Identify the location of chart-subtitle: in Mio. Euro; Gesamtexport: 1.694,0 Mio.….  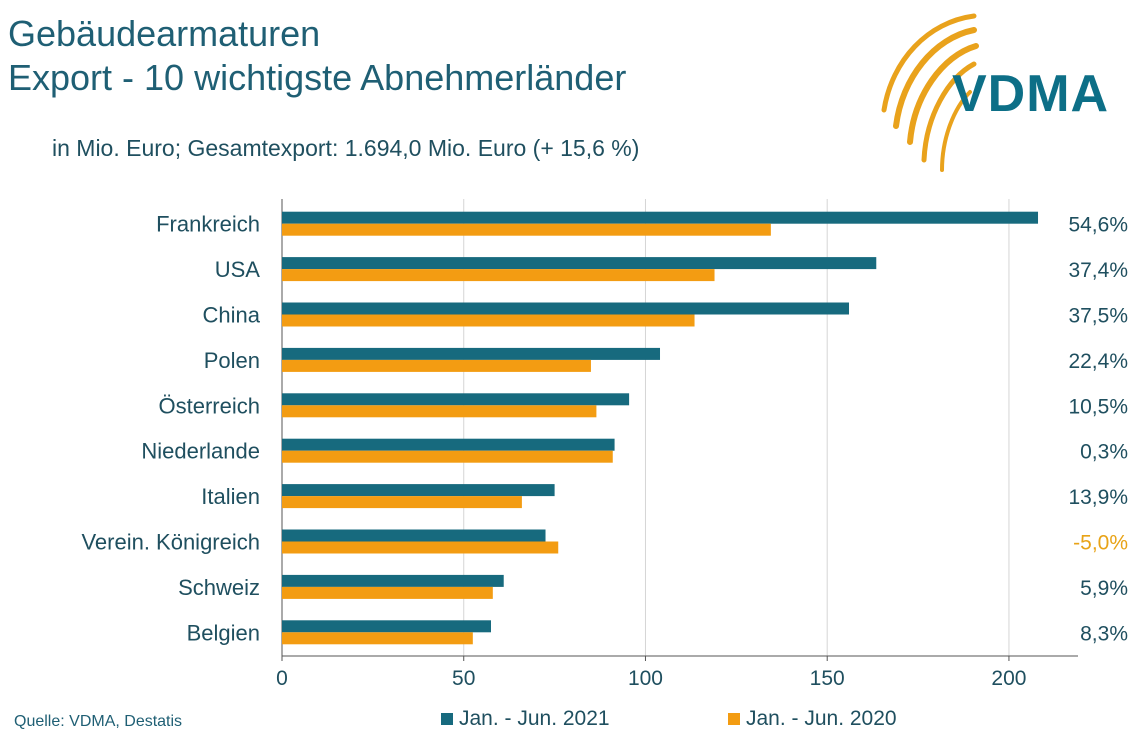
(346, 148).